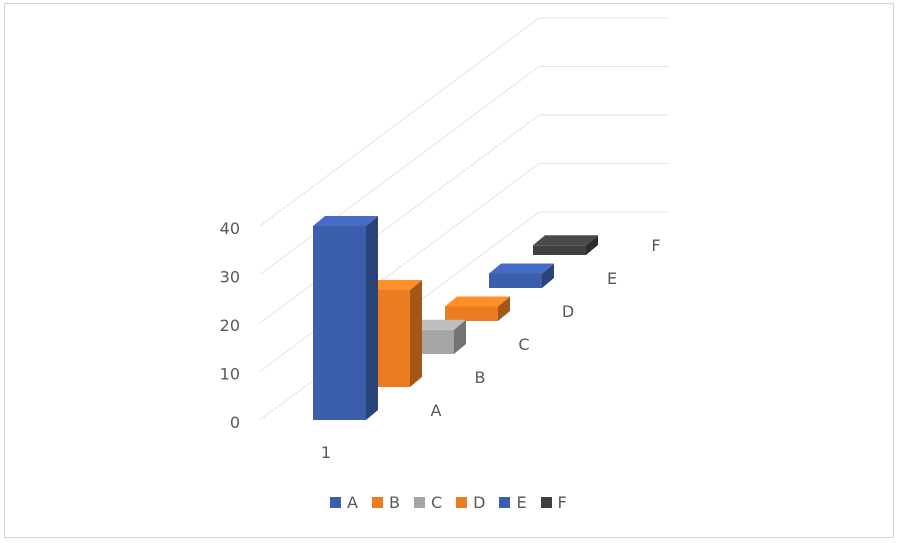 The image size is (900, 543). What do you see at coordinates (428, 502) in the screenshot?
I see `legend-item: C` at bounding box center [428, 502].